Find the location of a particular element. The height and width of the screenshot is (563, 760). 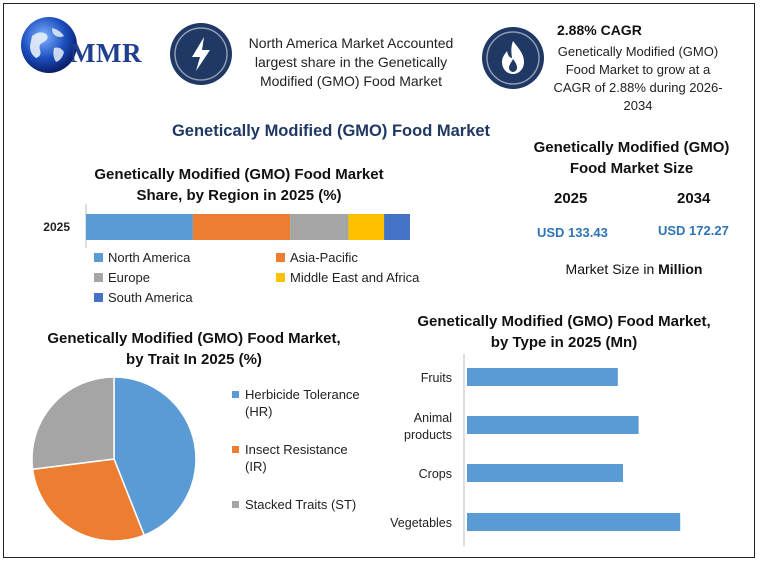

brand-logo-text: MMR is located at coordinates (106, 53).